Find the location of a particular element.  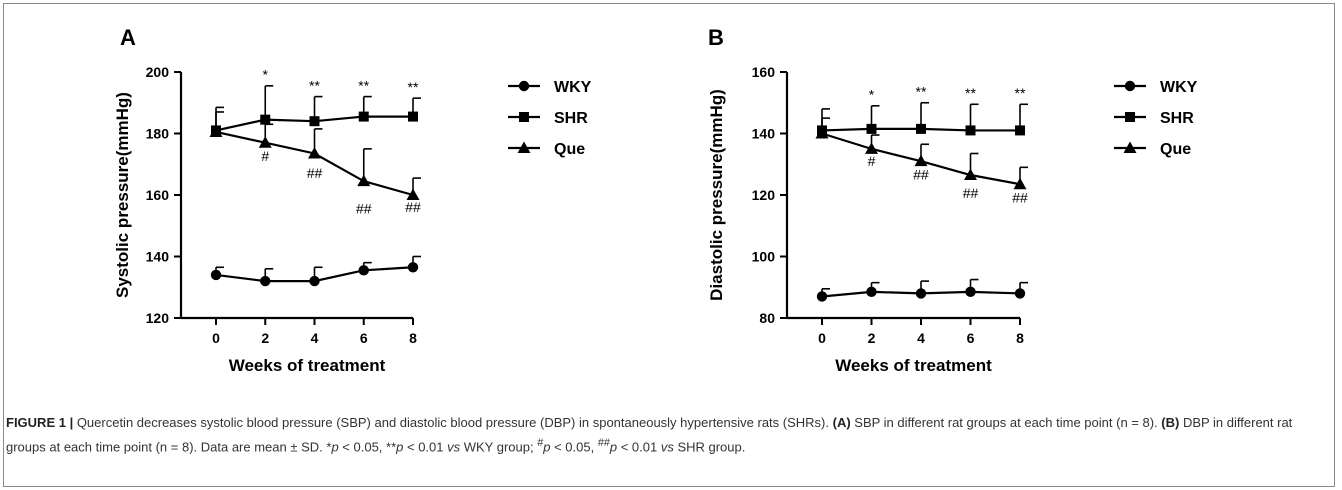

caption-text: < 0.05, is located at coordinates (574, 447).